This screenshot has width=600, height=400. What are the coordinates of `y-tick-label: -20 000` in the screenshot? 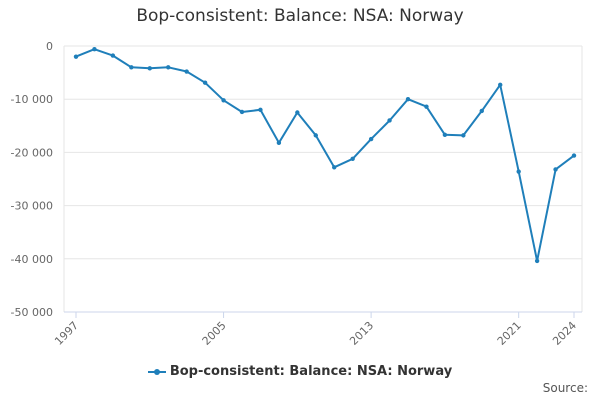 It's located at (32, 152).